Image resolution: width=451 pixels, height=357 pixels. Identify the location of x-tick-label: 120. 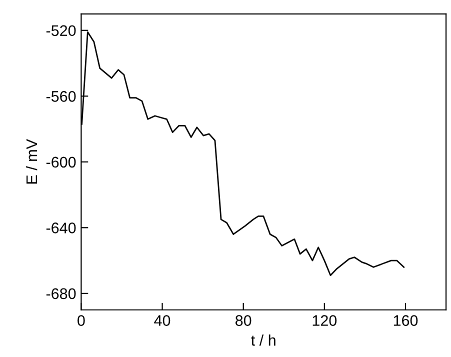
(324, 320).